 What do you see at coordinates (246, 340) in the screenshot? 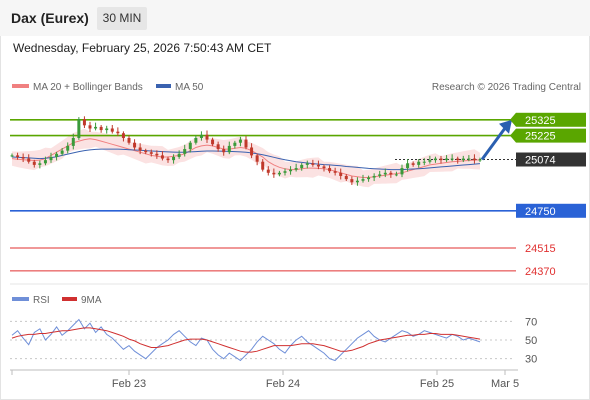
I see `rsi-line` at bounding box center [246, 340].